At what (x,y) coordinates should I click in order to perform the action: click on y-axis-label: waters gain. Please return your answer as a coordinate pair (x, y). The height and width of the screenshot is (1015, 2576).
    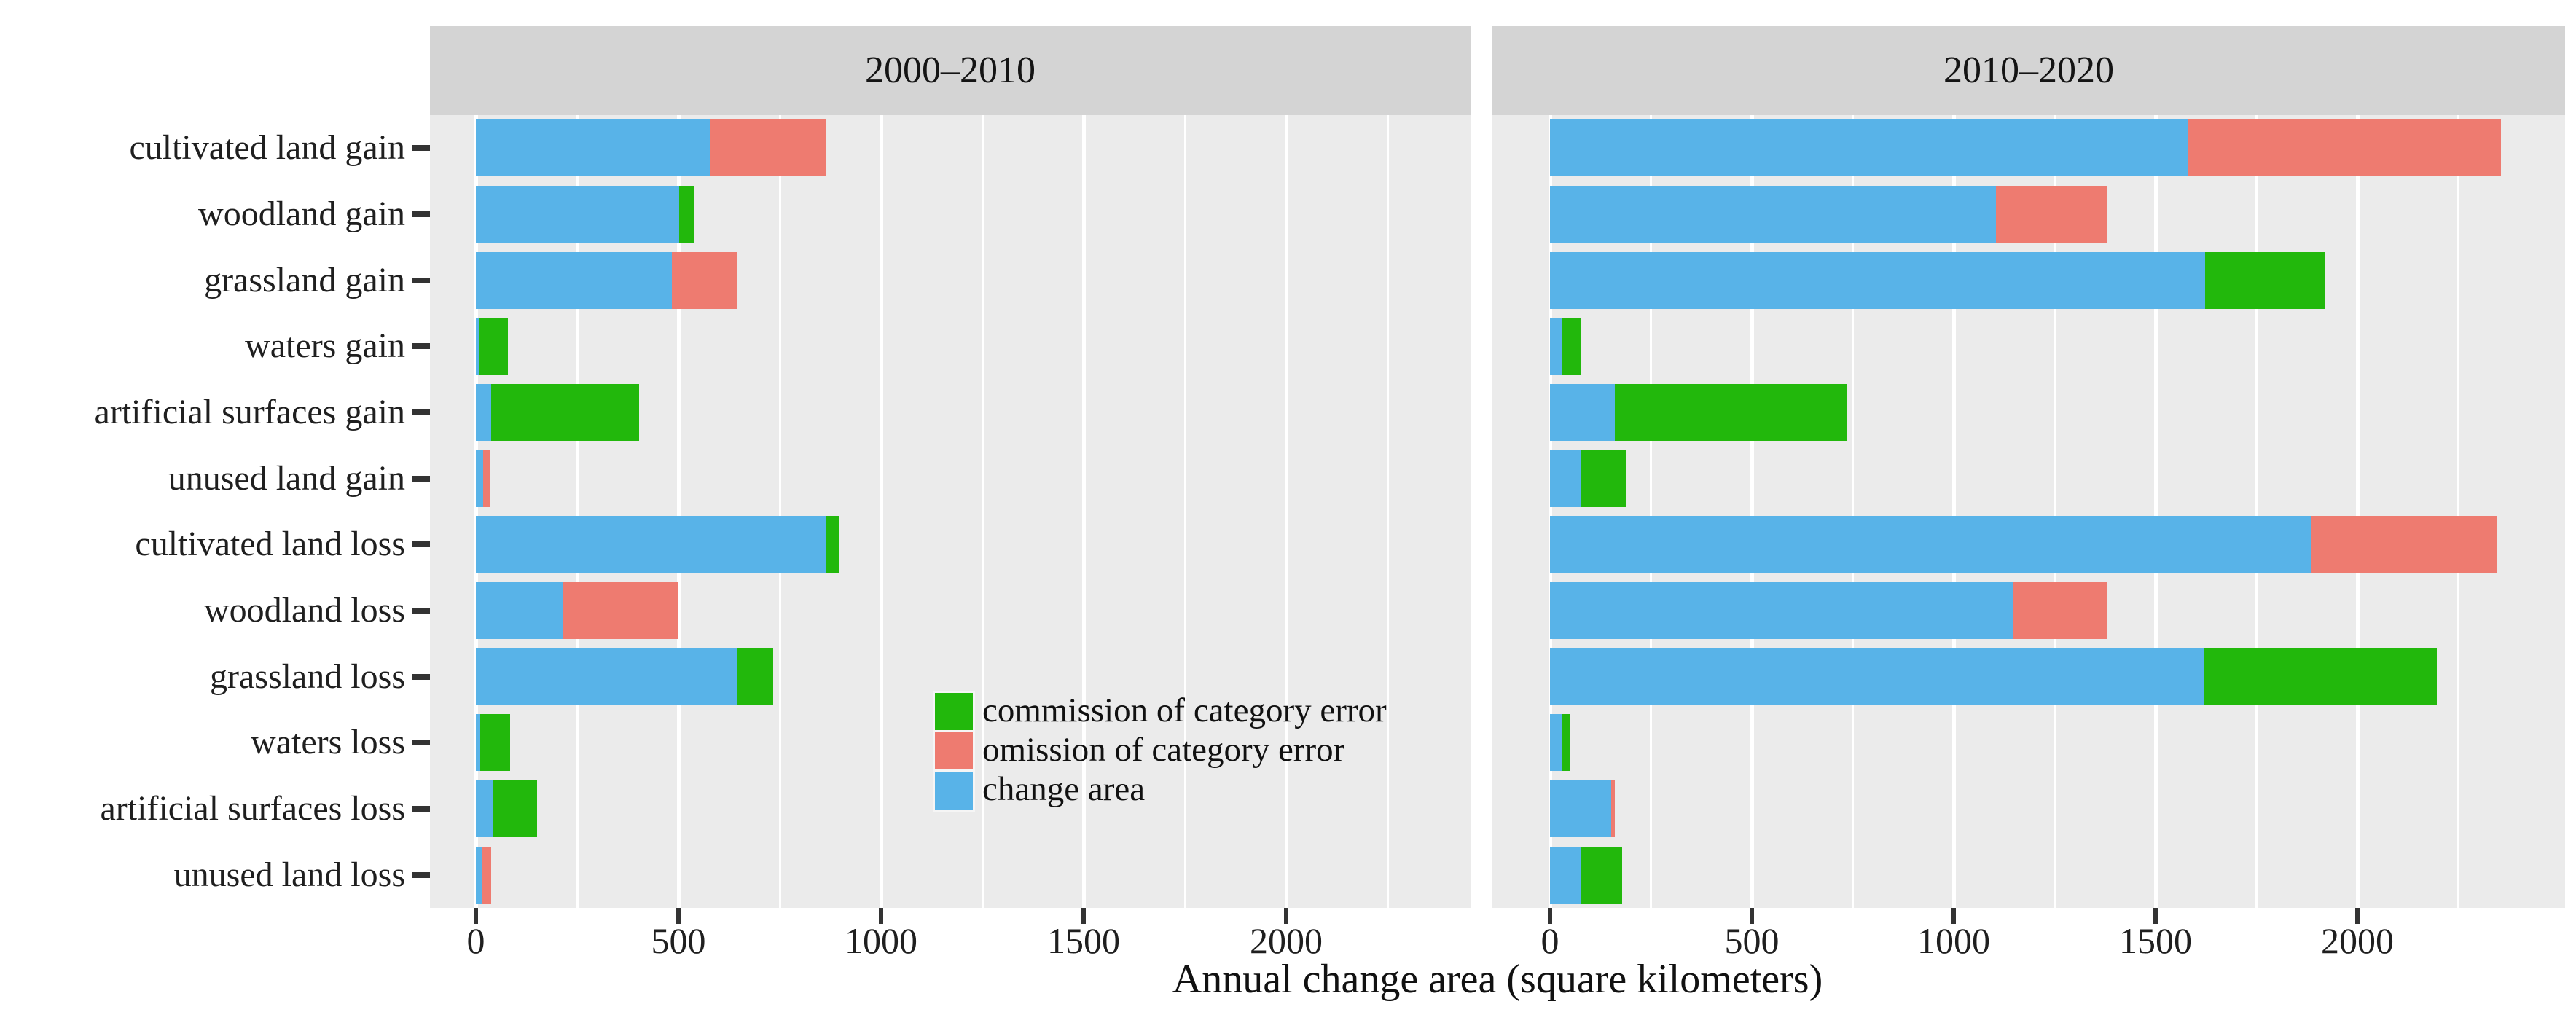
    Looking at the image, I should click on (325, 346).